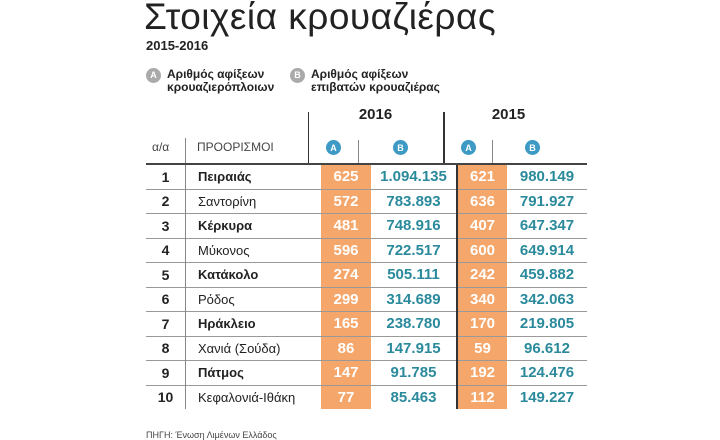 This screenshot has height=440, width=720. I want to click on destination-name: Πάτμος, so click(221, 373).